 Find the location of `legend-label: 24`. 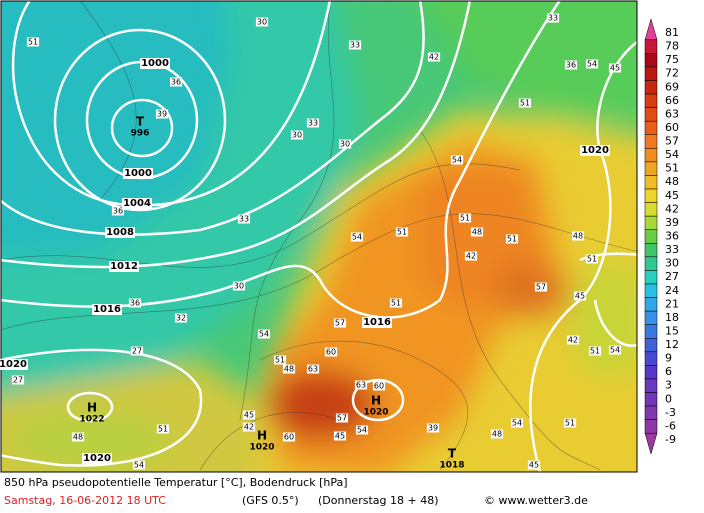

legend-label: 24 is located at coordinates (672, 290).